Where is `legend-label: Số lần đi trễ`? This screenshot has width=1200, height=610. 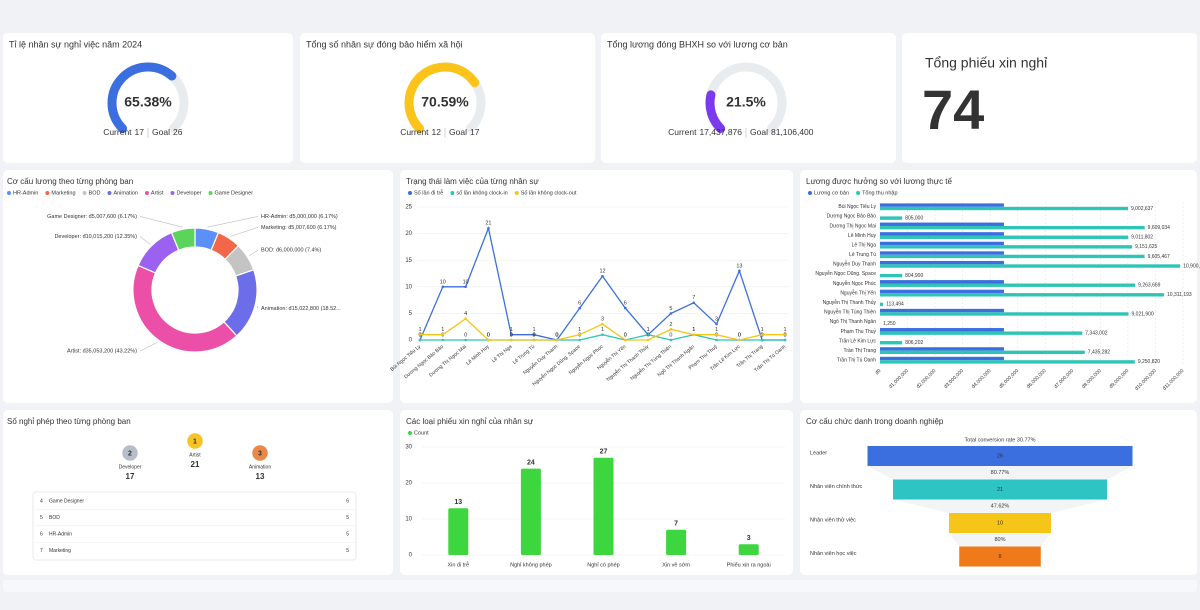
legend-label: Số lần đi trễ is located at coordinates (428, 192).